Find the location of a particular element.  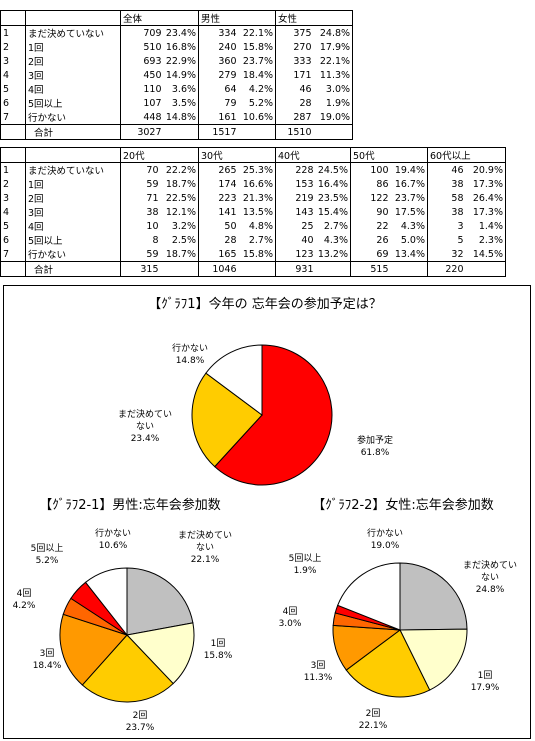

row-number: 4 is located at coordinates (13, 212).